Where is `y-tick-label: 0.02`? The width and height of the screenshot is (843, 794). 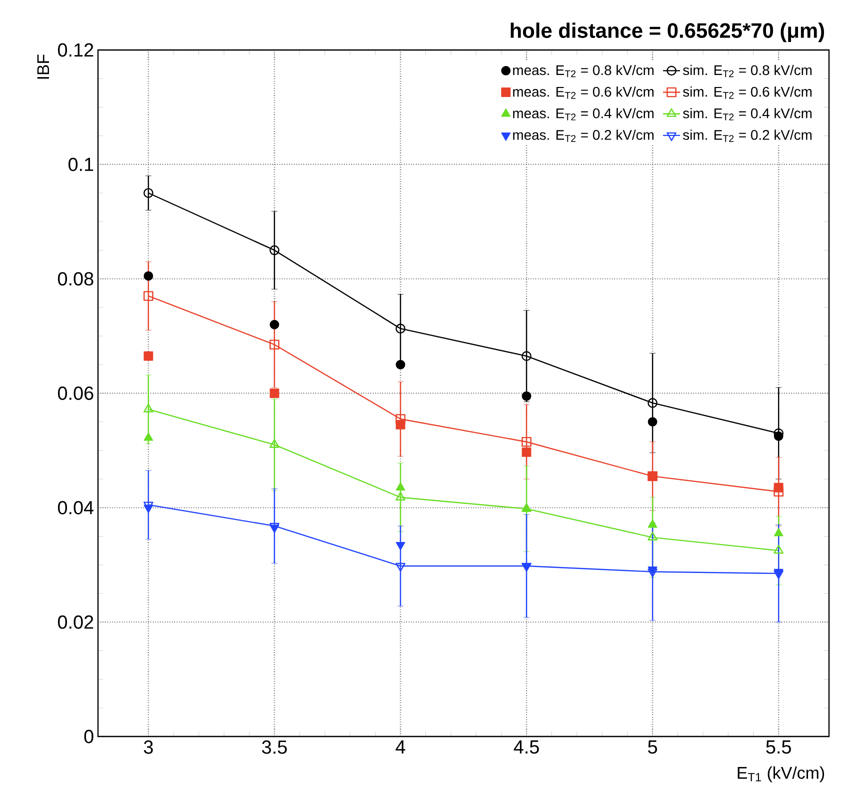 y-tick-label: 0.02 is located at coordinates (76, 622).